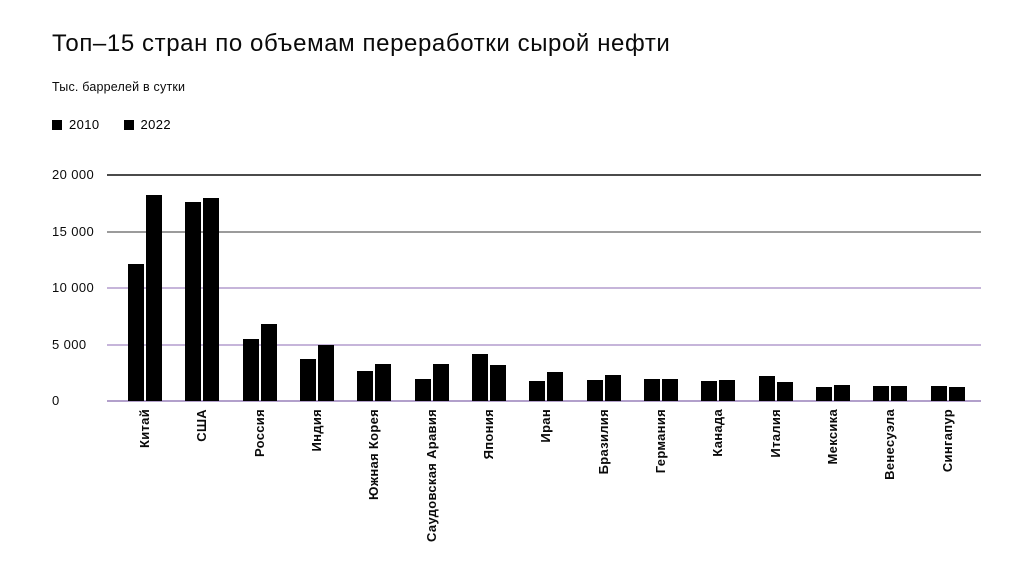 The image size is (1034, 582). Describe the element at coordinates (488, 434) in the screenshot. I see `x-axis-label: Япония` at that location.